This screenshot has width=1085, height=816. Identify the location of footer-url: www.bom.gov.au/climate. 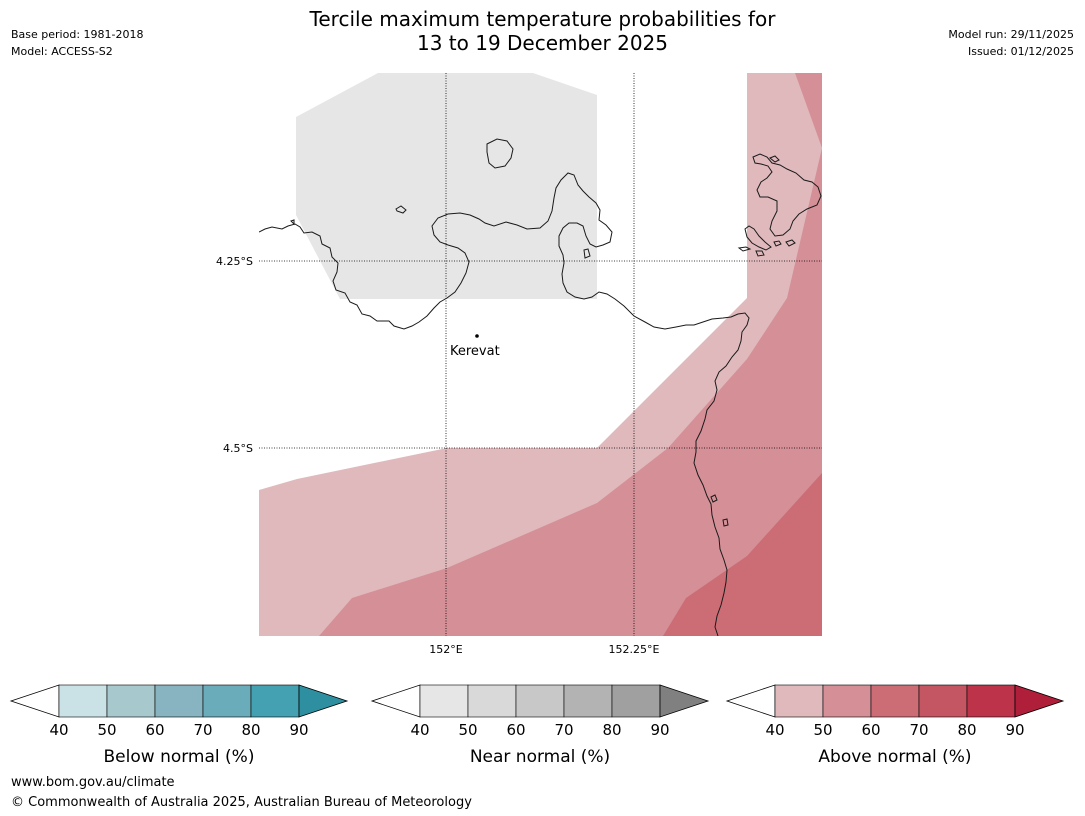
(93, 782).